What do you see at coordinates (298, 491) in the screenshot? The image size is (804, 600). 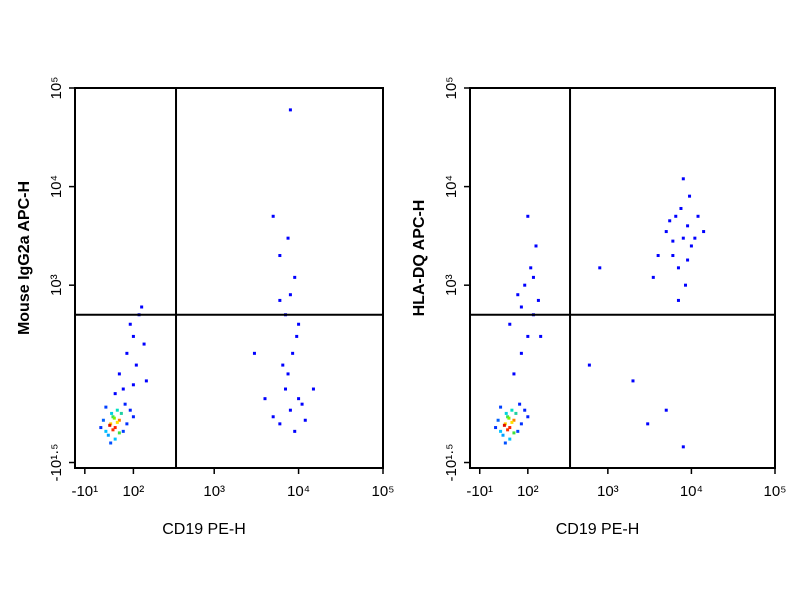 I see `x-tick-label: 10⁴` at bounding box center [298, 491].